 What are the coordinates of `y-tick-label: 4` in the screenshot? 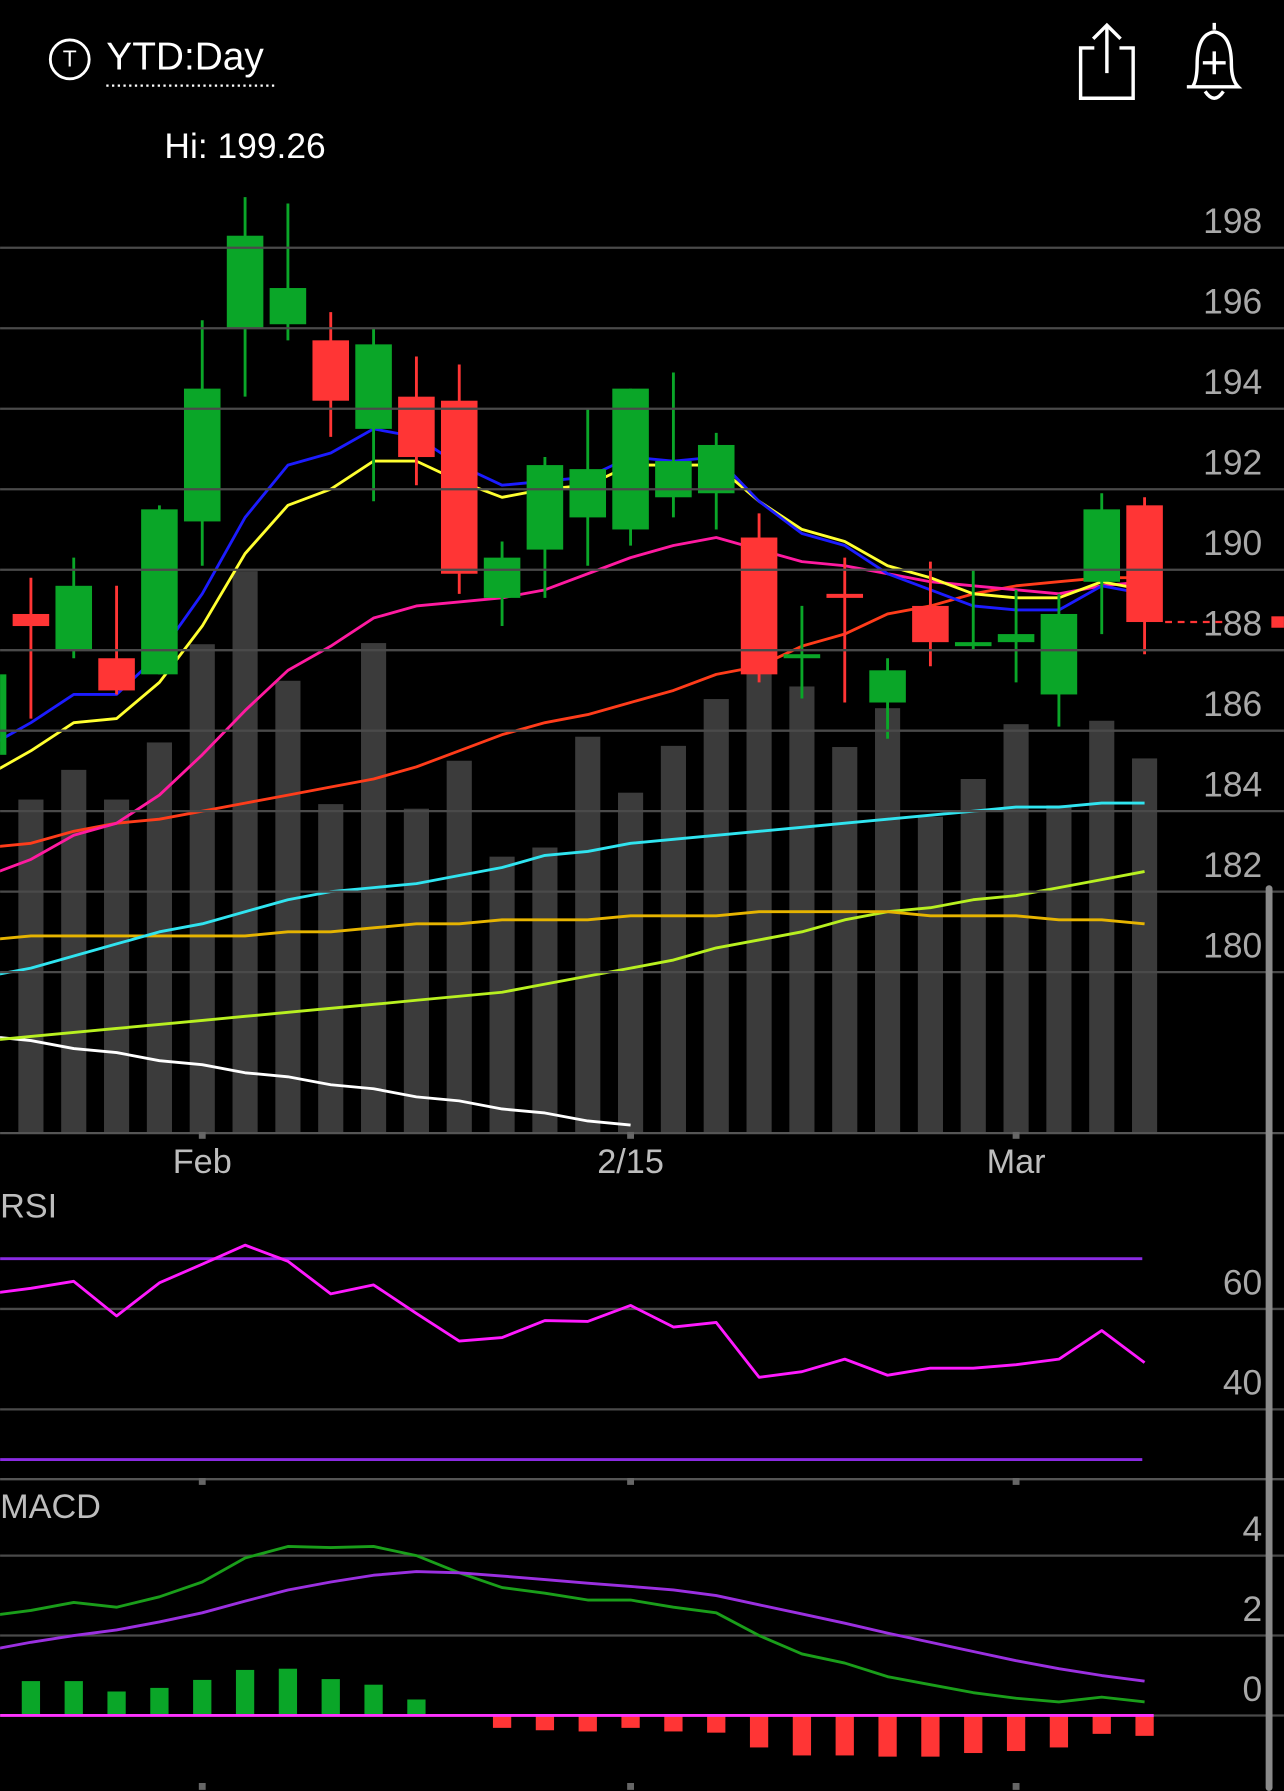 It's located at (1253, 1529).